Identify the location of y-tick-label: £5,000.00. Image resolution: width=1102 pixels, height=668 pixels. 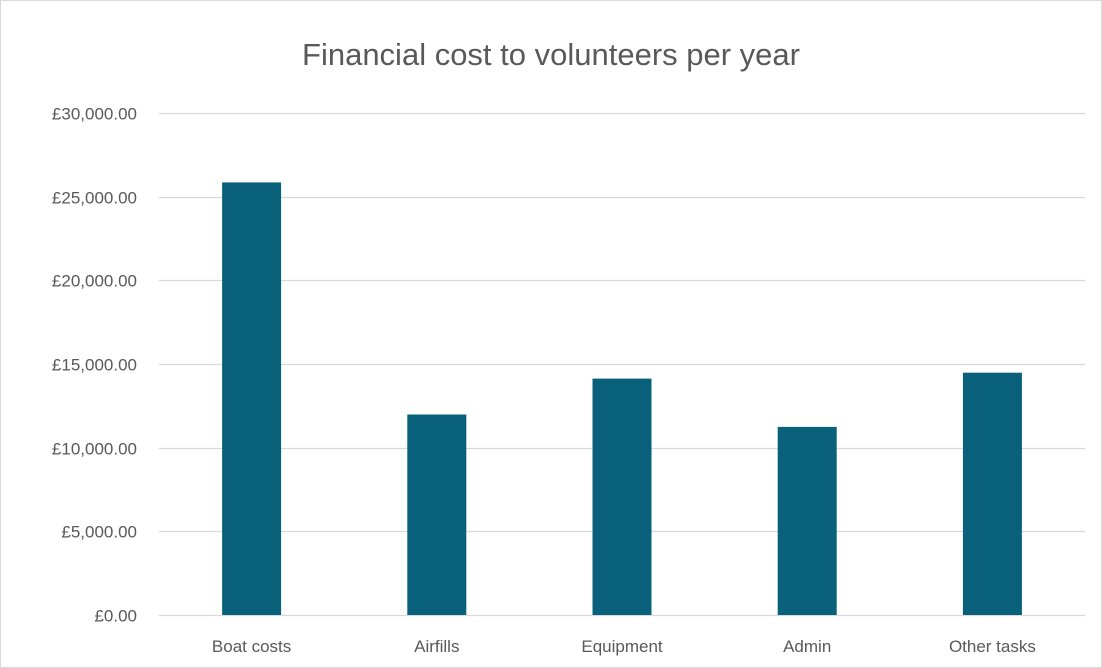
(99, 532).